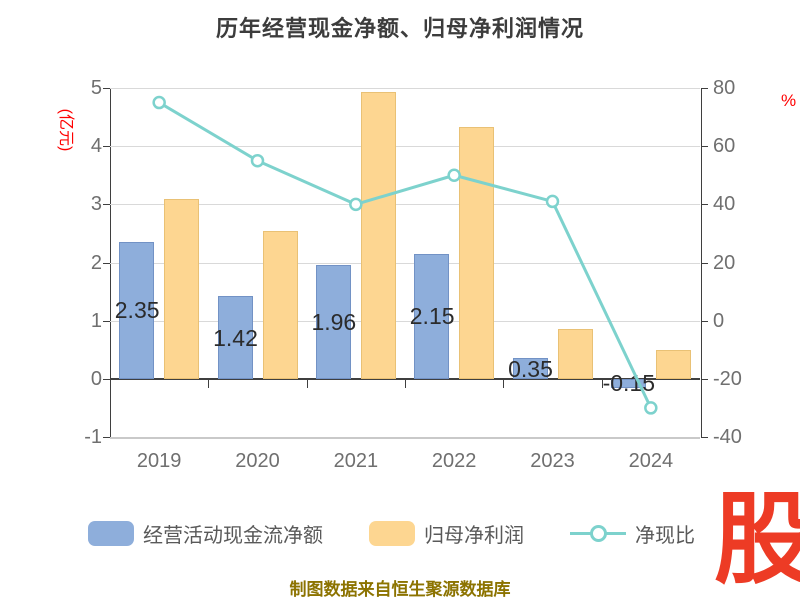 Image resolution: width=800 pixels, height=600 pixels. I want to click on bar-value-label: 2.15, so click(432, 316).